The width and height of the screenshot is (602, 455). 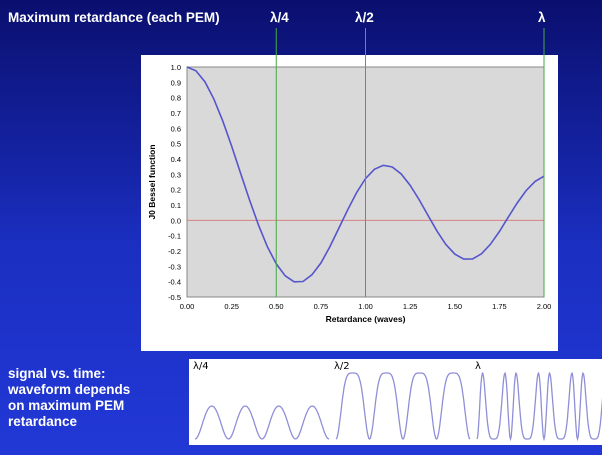 What do you see at coordinates (174, 251) in the screenshot?
I see `y-tick-label: -0.2` at bounding box center [174, 251].